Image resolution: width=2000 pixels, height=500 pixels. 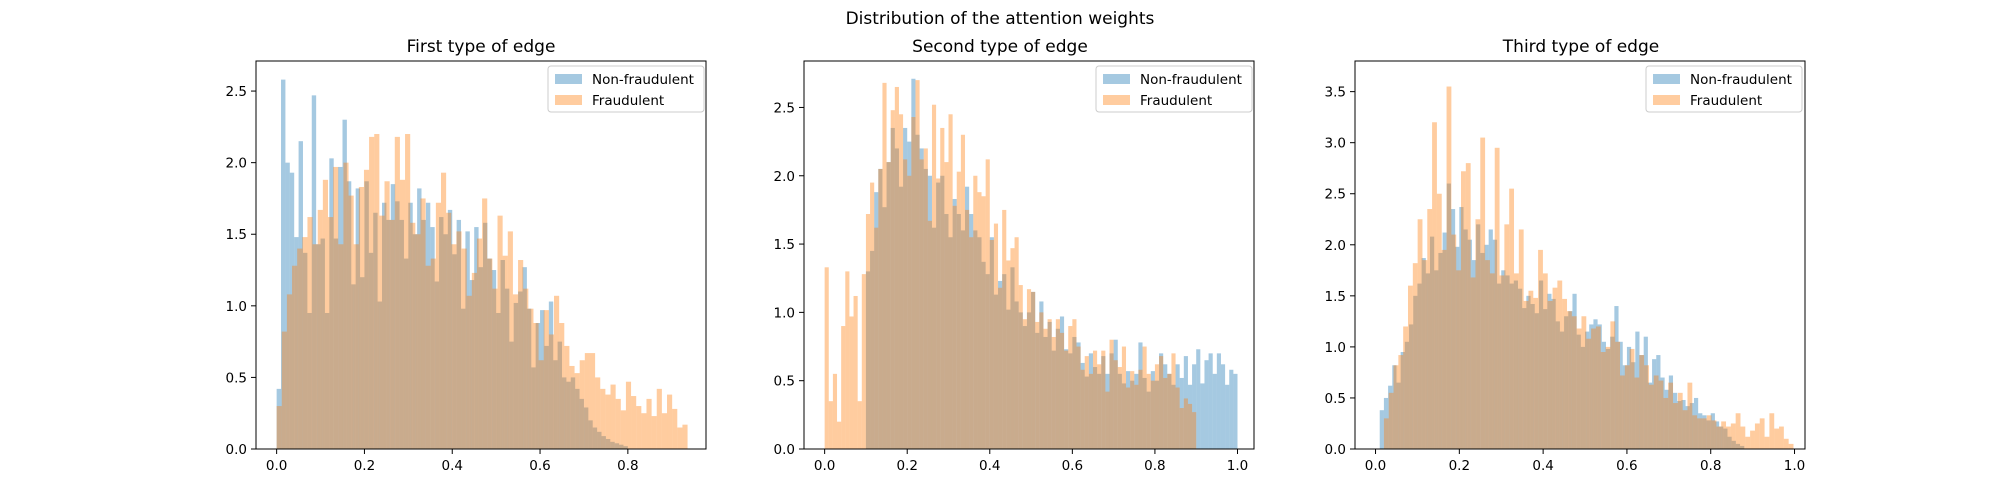 What do you see at coordinates (1191, 80) in the screenshot?
I see `legend-label-non-fraudulent: Non-fraudulent` at bounding box center [1191, 80].